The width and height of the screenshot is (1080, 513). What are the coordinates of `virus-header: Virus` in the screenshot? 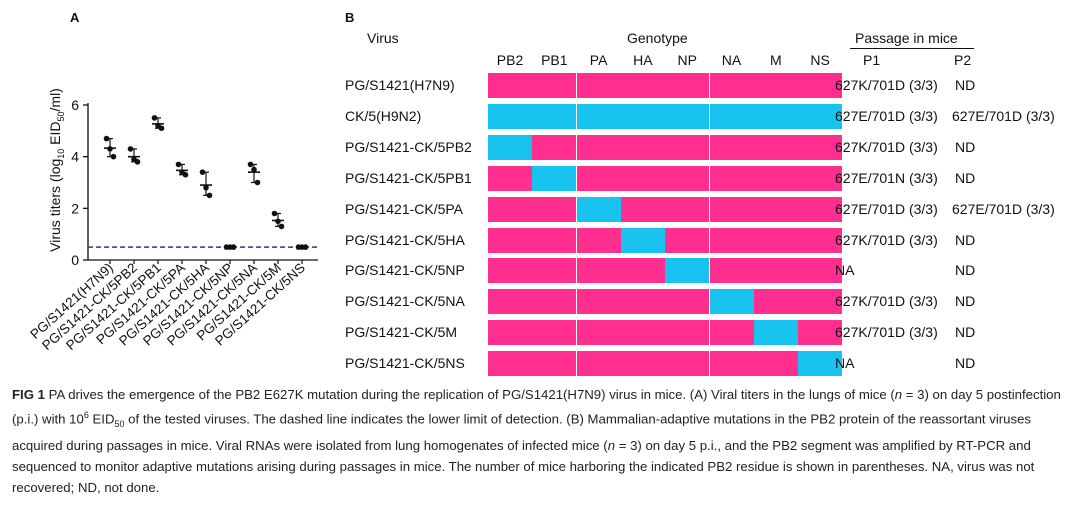 It's located at (383, 38).